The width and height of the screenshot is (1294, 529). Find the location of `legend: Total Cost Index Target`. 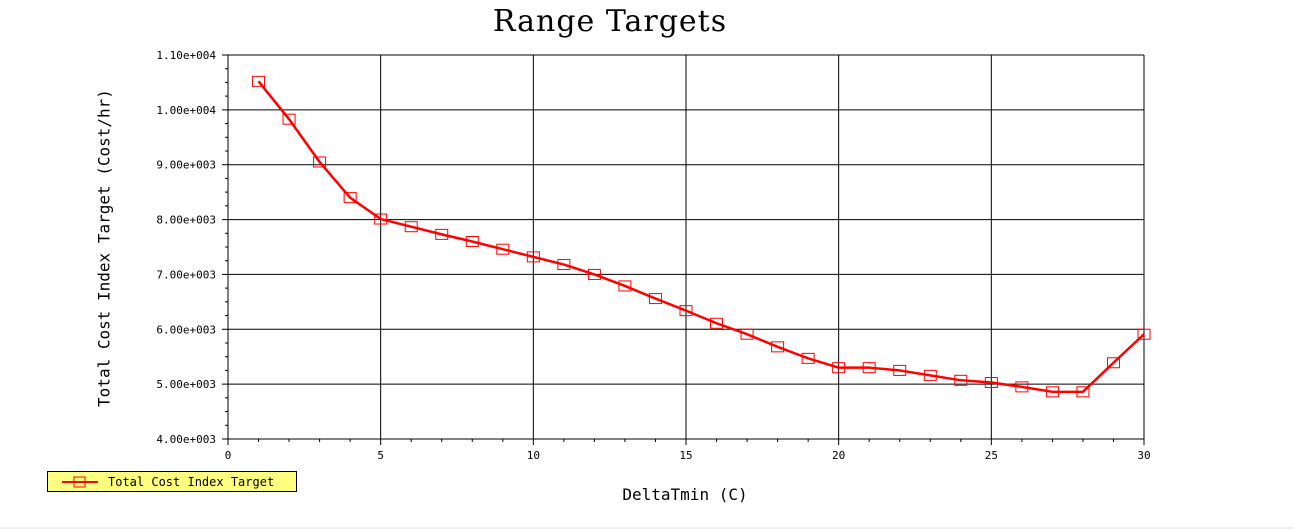

legend: Total Cost Index Target is located at coordinates (172, 481).